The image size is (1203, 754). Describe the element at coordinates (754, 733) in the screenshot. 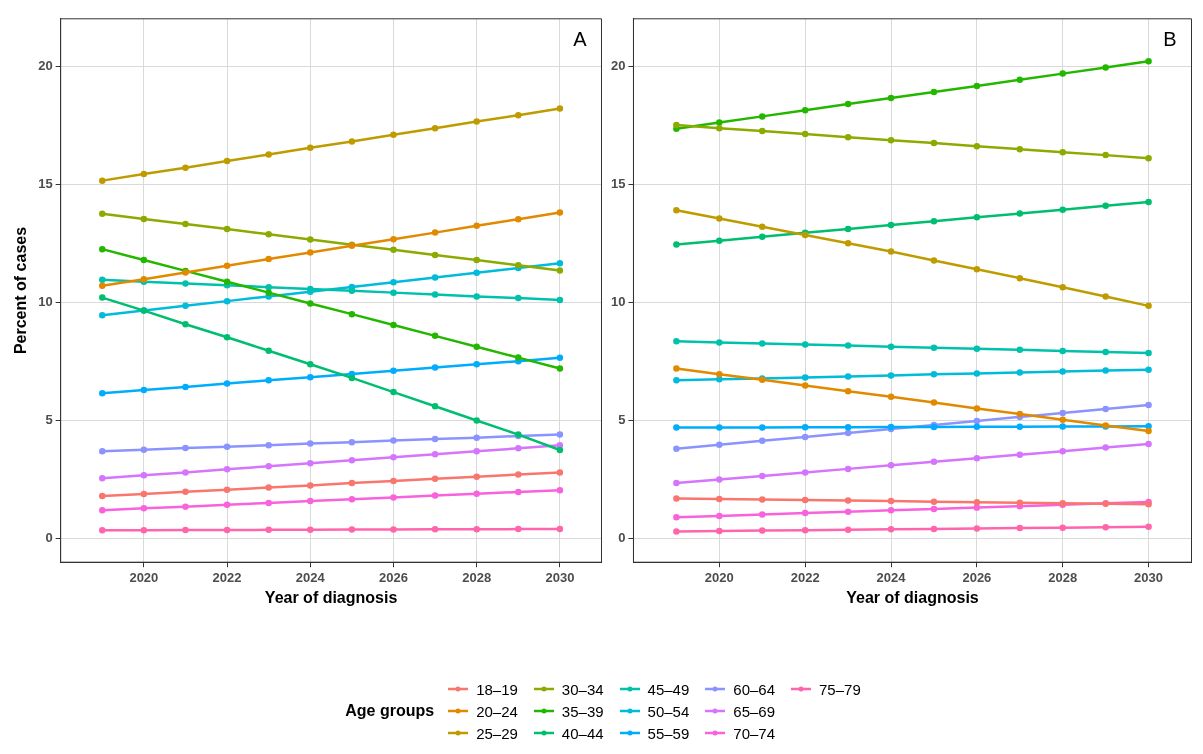

I see `legend-label: 70–74` at that location.